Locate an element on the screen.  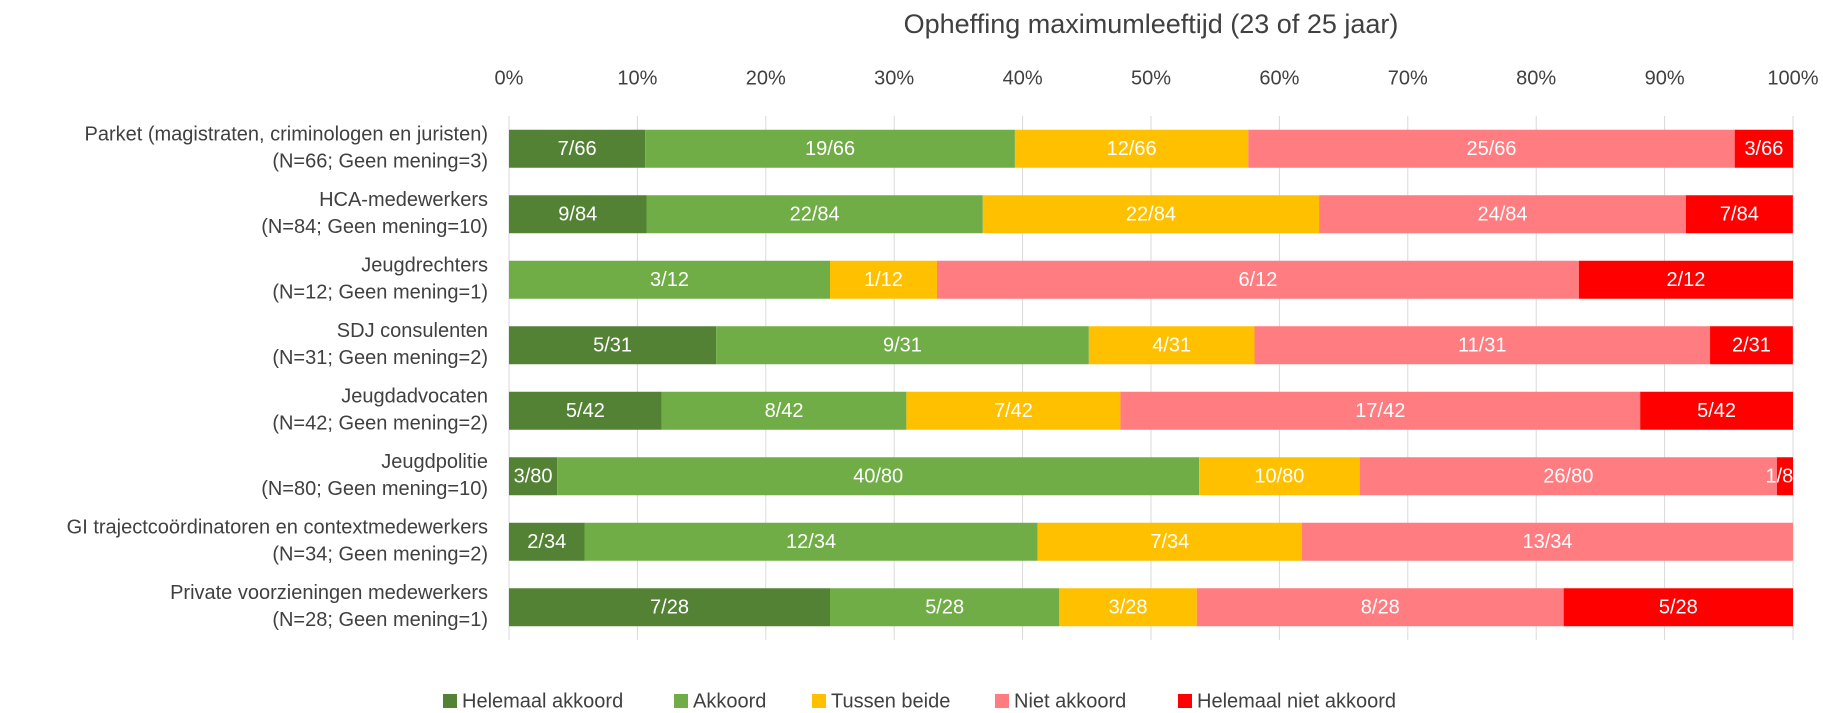
y-tick-label: (N=66; Geen mening=3) is located at coordinates (380, 162).